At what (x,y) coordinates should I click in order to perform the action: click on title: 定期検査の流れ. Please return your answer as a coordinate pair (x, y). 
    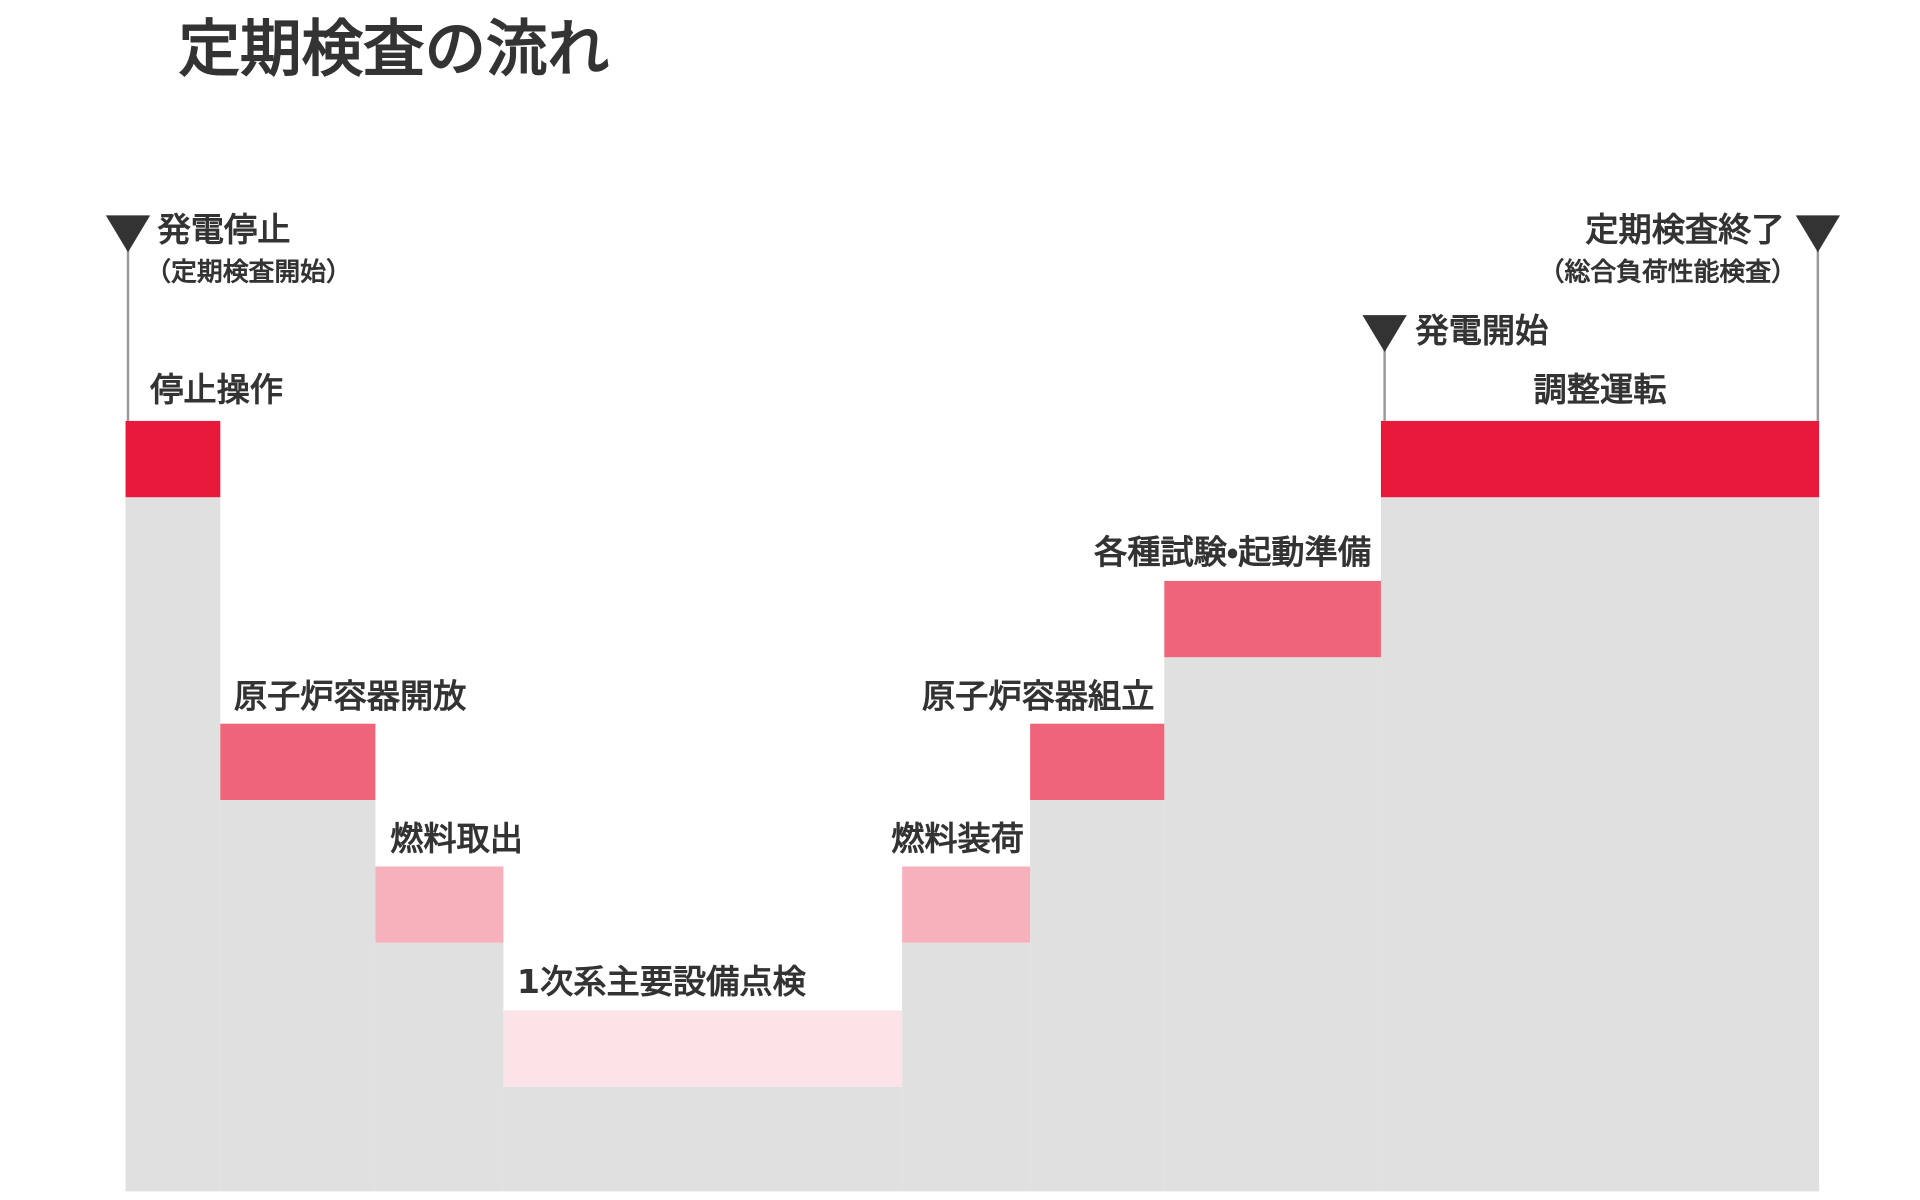
    Looking at the image, I should click on (393, 49).